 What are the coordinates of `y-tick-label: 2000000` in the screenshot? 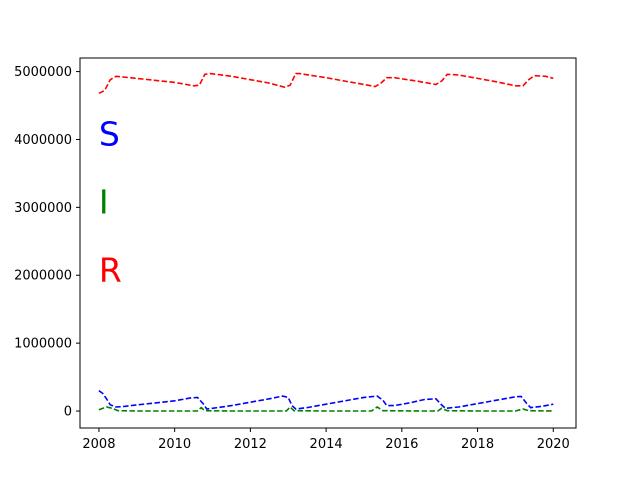 It's located at (43, 276).